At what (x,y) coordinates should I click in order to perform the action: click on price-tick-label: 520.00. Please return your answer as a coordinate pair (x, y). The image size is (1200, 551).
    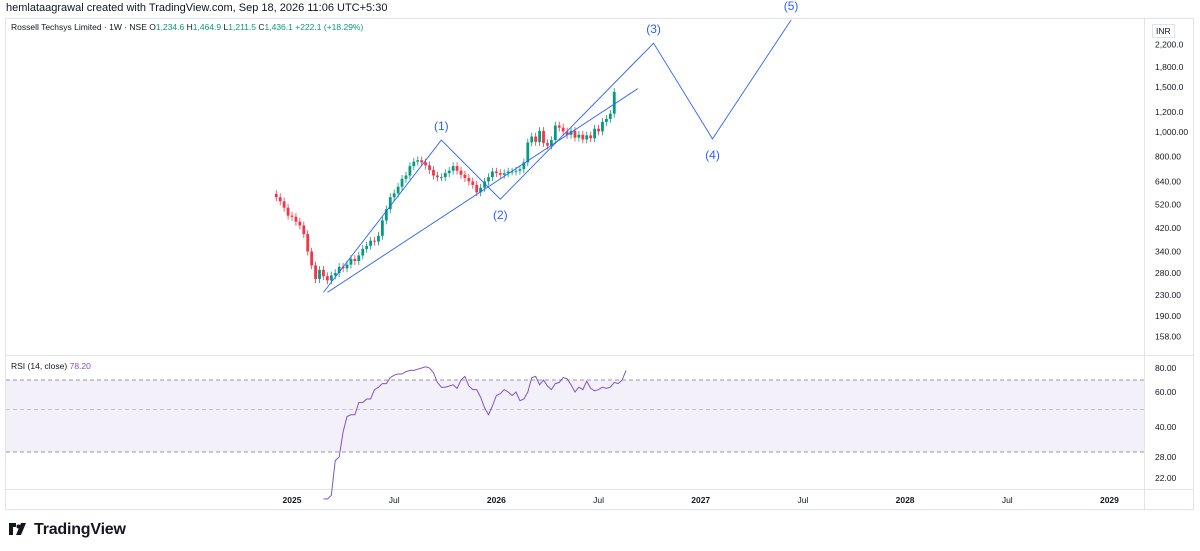
    Looking at the image, I should click on (1168, 204).